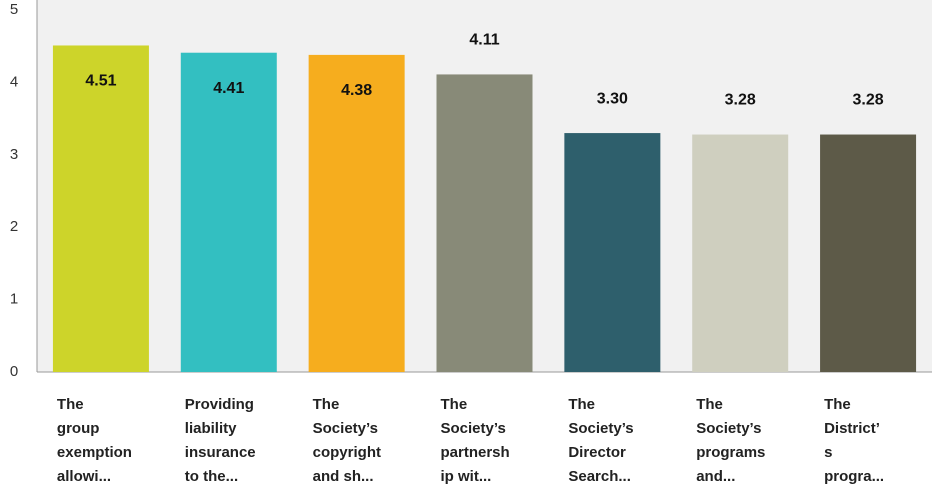 This screenshot has height=496, width=932. Describe the element at coordinates (78, 428) in the screenshot. I see `x-tick-label: group` at that location.